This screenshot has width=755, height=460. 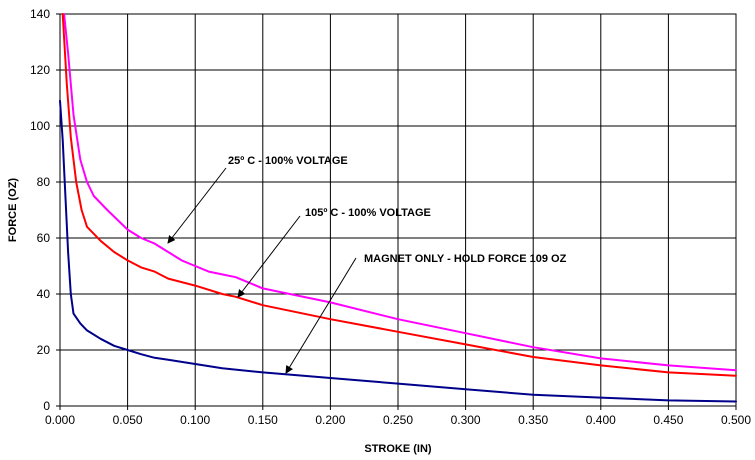 What do you see at coordinates (60, 420) in the screenshot?
I see `x-tick-label: 0.000` at bounding box center [60, 420].